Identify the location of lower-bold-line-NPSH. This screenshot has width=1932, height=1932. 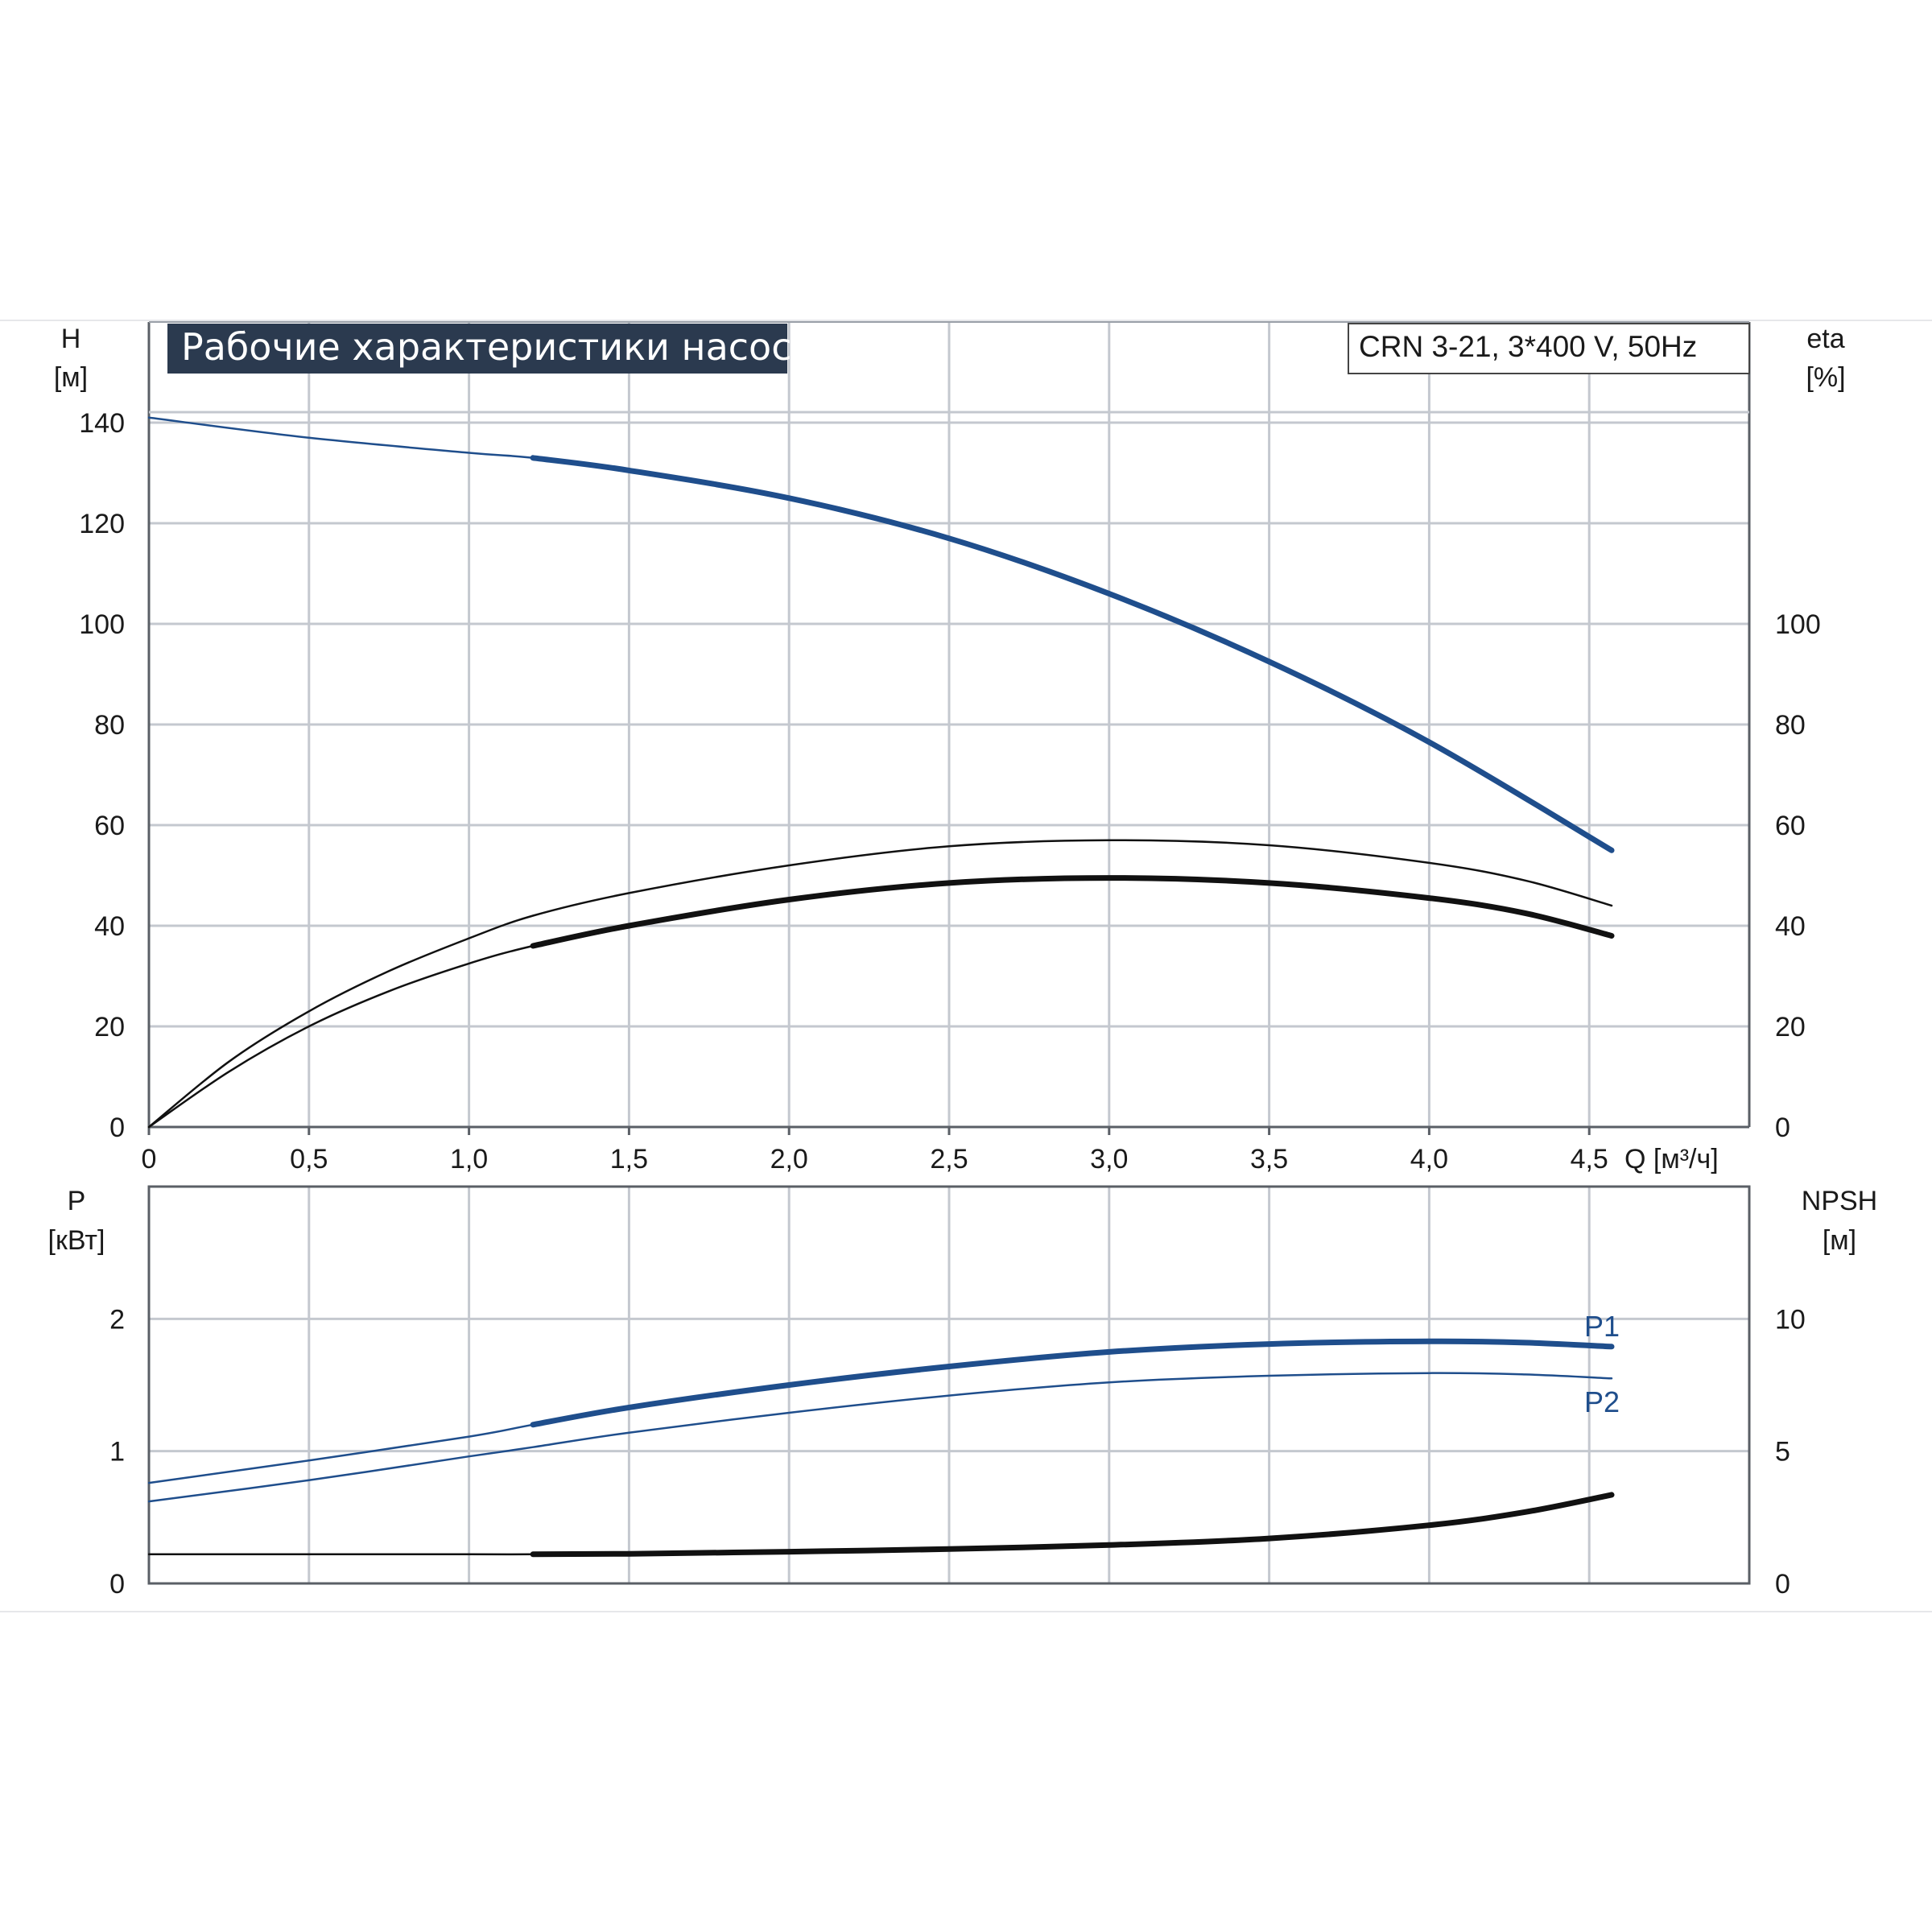
(1072, 1525).